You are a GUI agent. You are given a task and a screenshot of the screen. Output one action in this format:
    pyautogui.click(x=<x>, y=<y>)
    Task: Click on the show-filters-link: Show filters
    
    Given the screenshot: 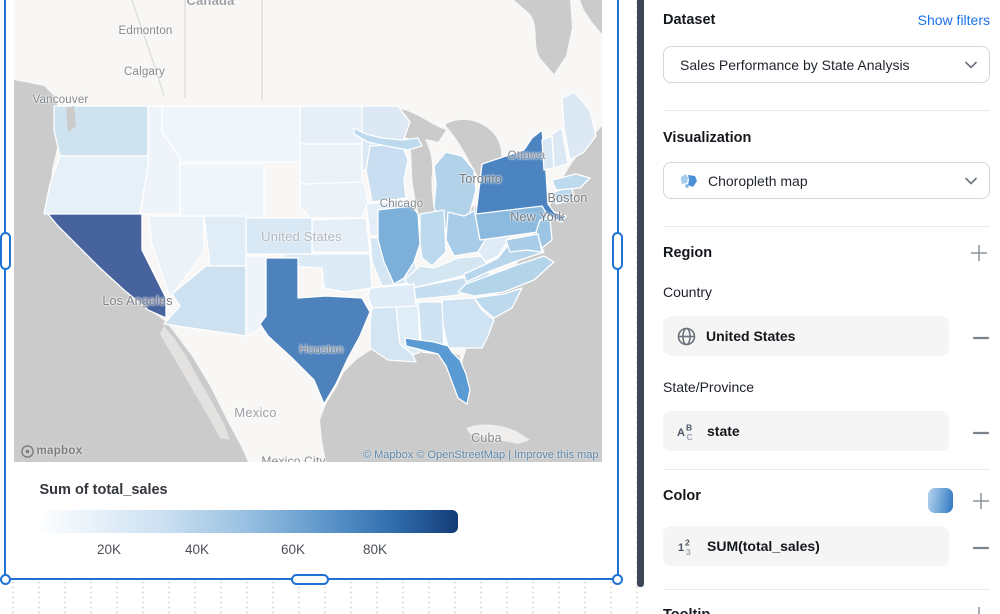 What is the action you would take?
    pyautogui.click(x=953, y=20)
    